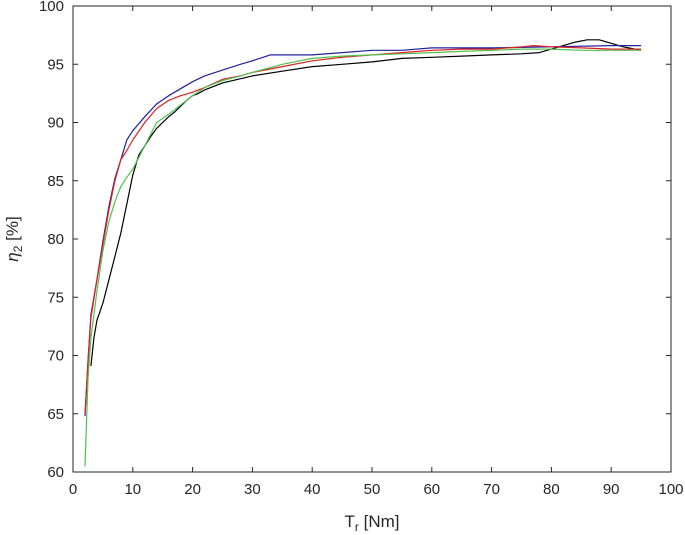 The width and height of the screenshot is (685, 535). I want to click on y-tick-label: 90, so click(55, 123).